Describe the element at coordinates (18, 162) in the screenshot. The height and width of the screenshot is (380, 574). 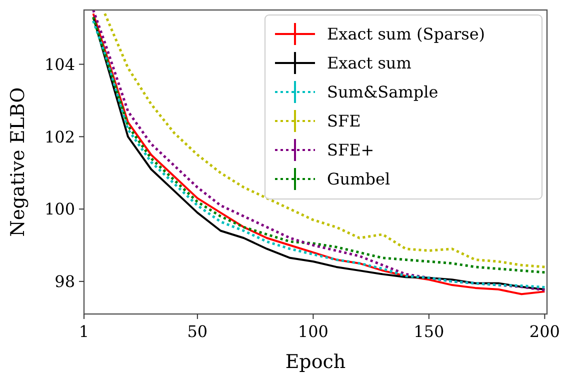
I see `y-axis-title: Negative ELBO` at that location.